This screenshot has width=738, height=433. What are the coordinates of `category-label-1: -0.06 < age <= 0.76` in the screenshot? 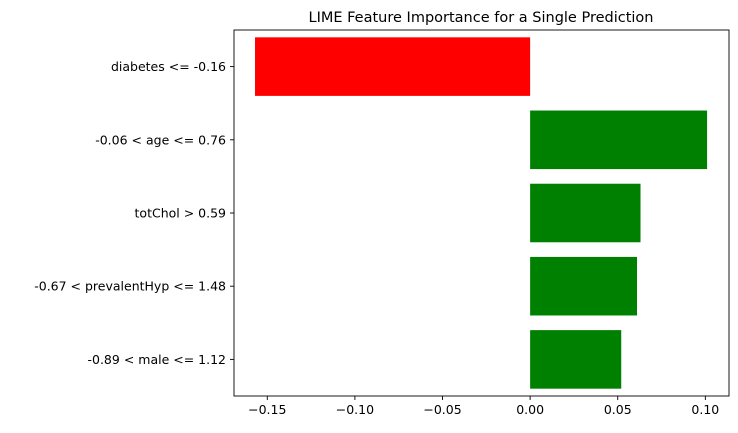 It's located at (160, 139).